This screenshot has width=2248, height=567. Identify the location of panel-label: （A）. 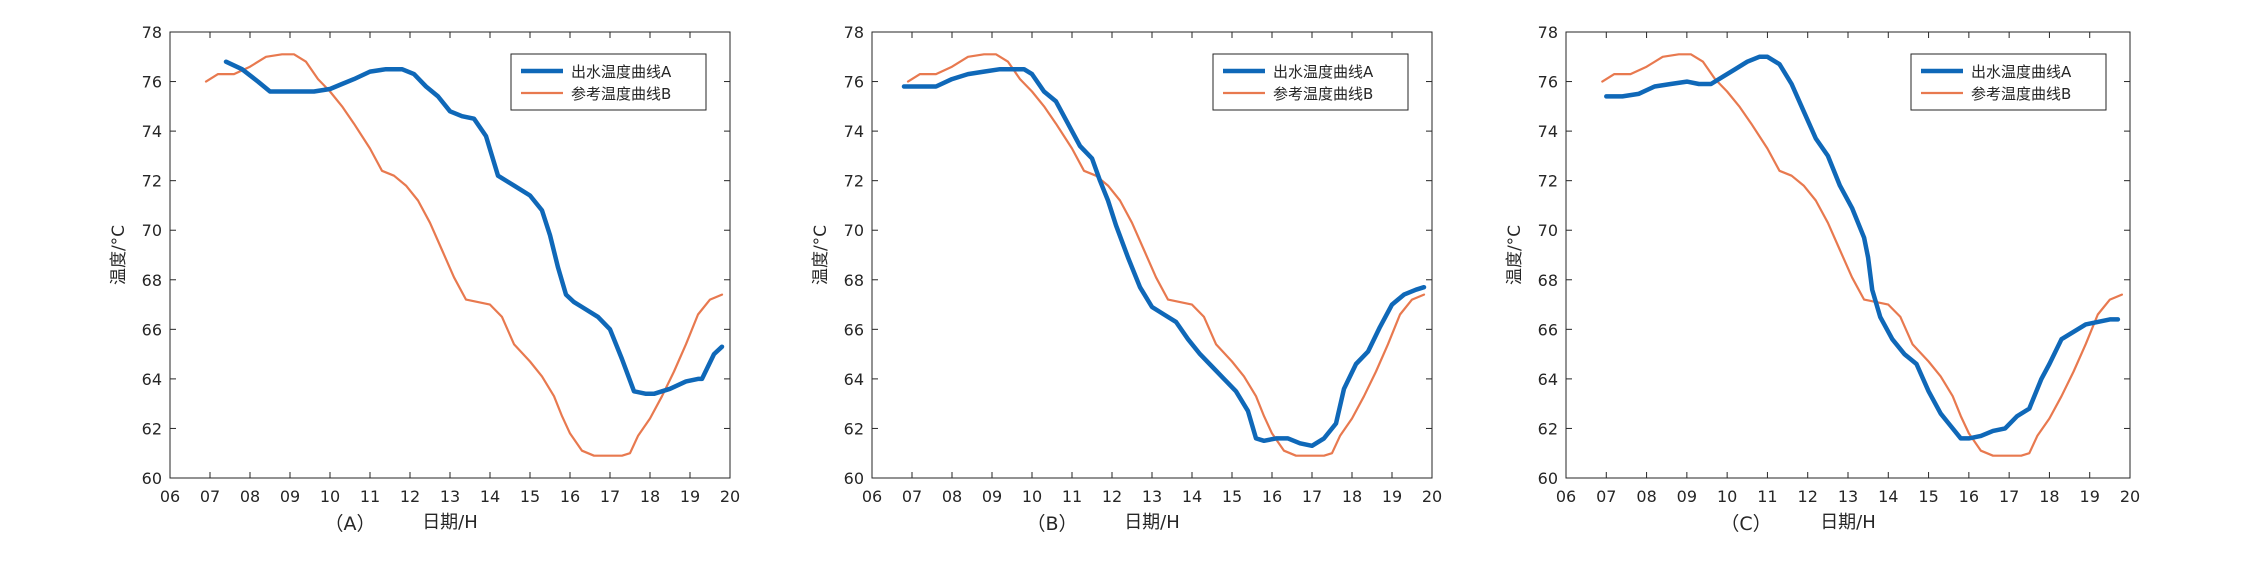
(350, 524).